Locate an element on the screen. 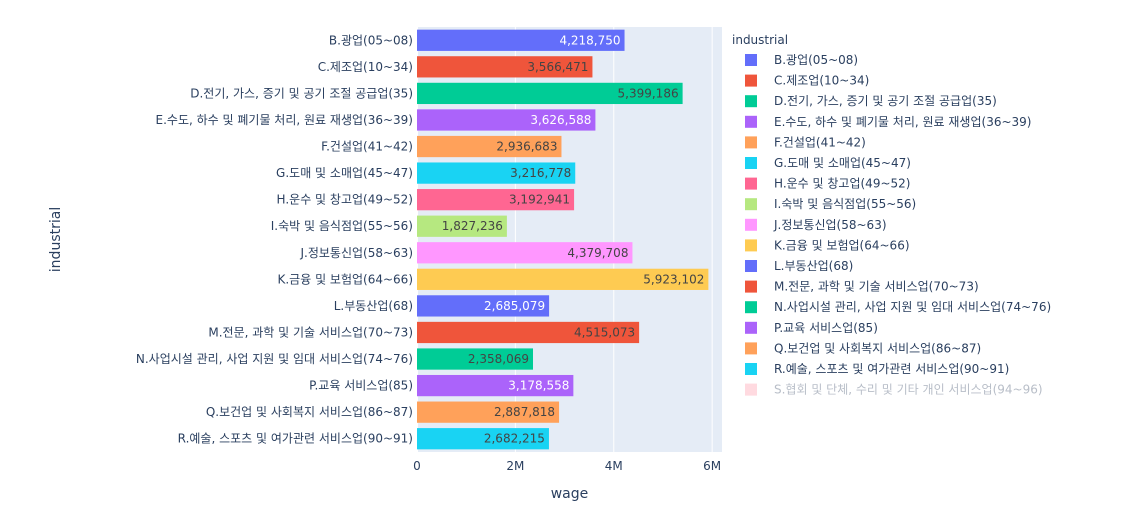  legend-item-11: M.전문, 과학 및 기술 서비스업(70~73) is located at coordinates (862, 287).